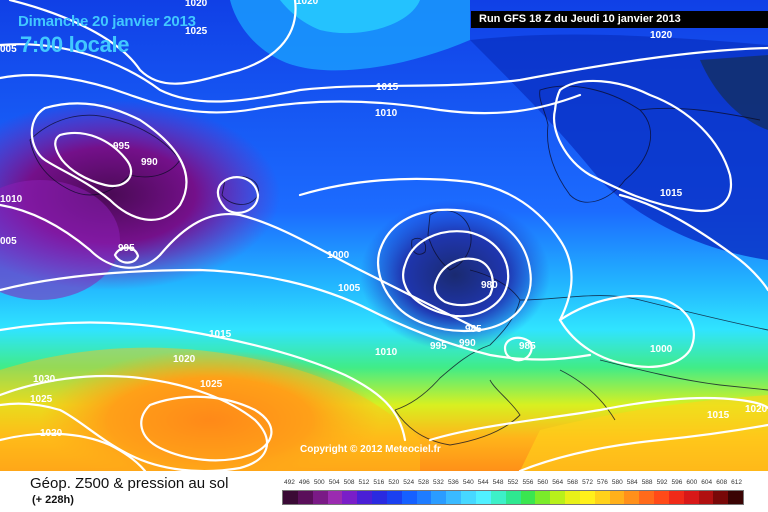 The height and width of the screenshot is (512, 768). Describe the element at coordinates (543, 482) in the screenshot. I see `scale-label: 560` at that location.